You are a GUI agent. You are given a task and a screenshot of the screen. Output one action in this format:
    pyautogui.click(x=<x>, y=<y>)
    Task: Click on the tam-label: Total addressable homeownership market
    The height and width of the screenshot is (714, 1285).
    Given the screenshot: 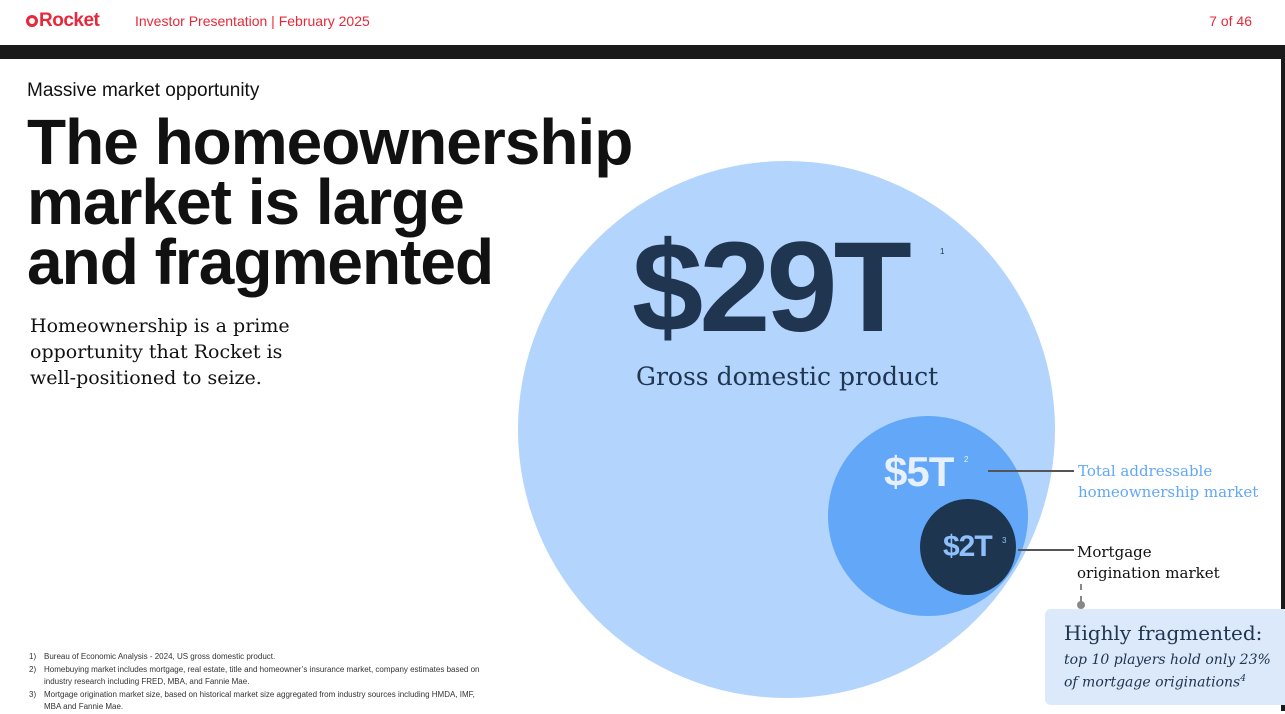 What is the action you would take?
    pyautogui.click(x=1168, y=482)
    